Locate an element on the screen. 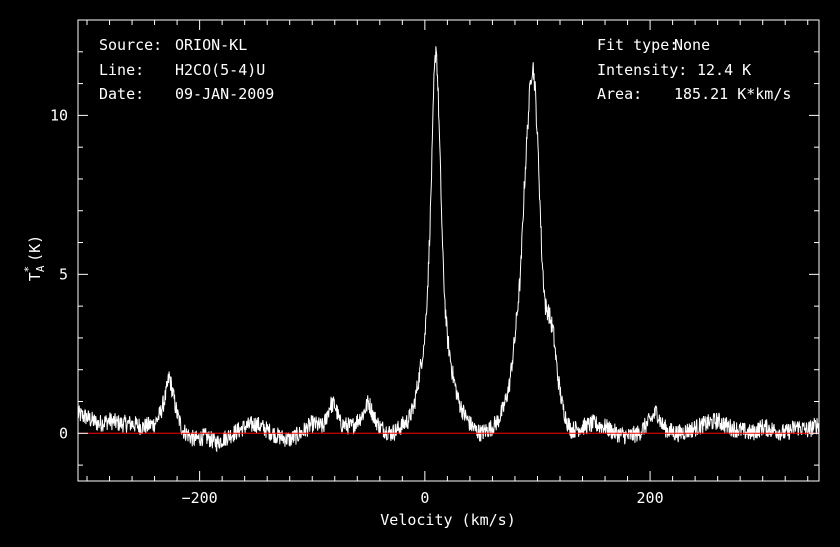 The width and height of the screenshot is (840, 547). source-value: ORION-KL is located at coordinates (211, 45).